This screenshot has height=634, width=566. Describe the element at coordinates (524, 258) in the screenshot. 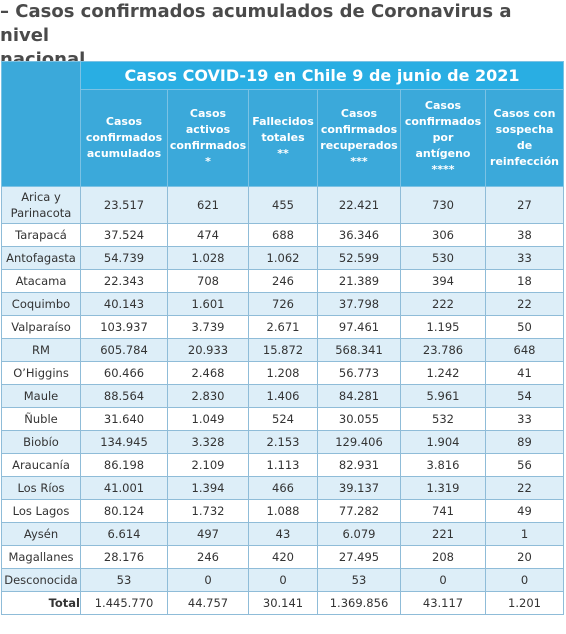

I see `value-cell: 33` at that location.